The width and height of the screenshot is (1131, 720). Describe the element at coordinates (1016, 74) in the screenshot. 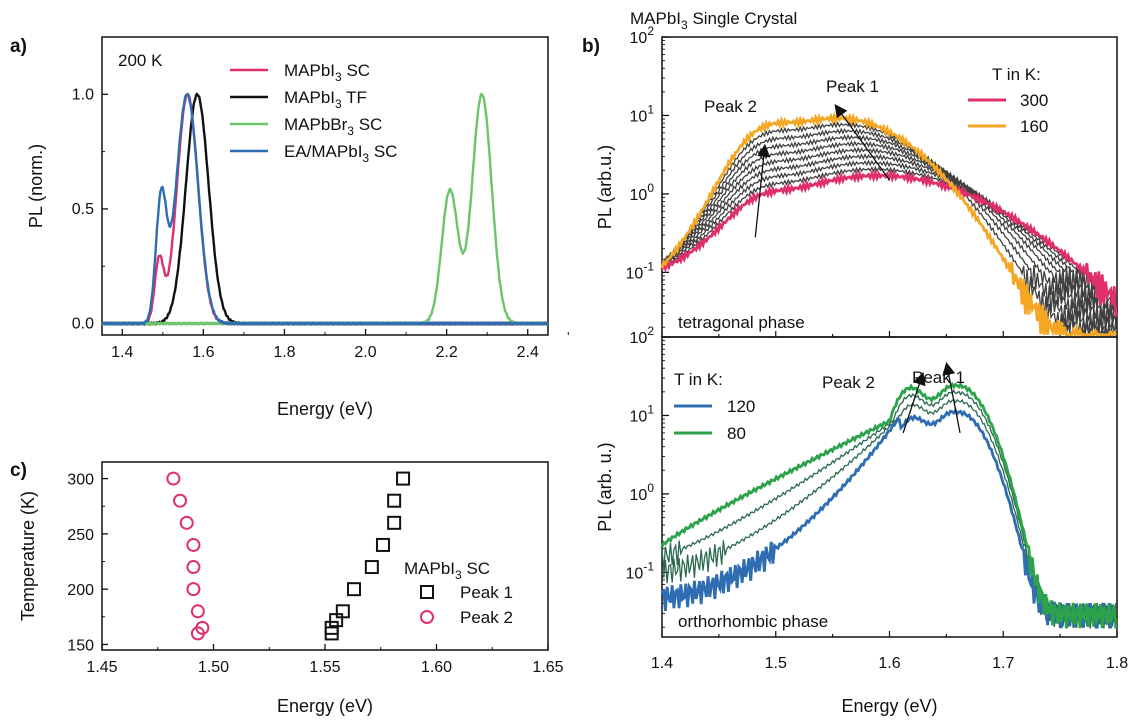

I see `panel-b-upper-legend-title: T in K:` at that location.